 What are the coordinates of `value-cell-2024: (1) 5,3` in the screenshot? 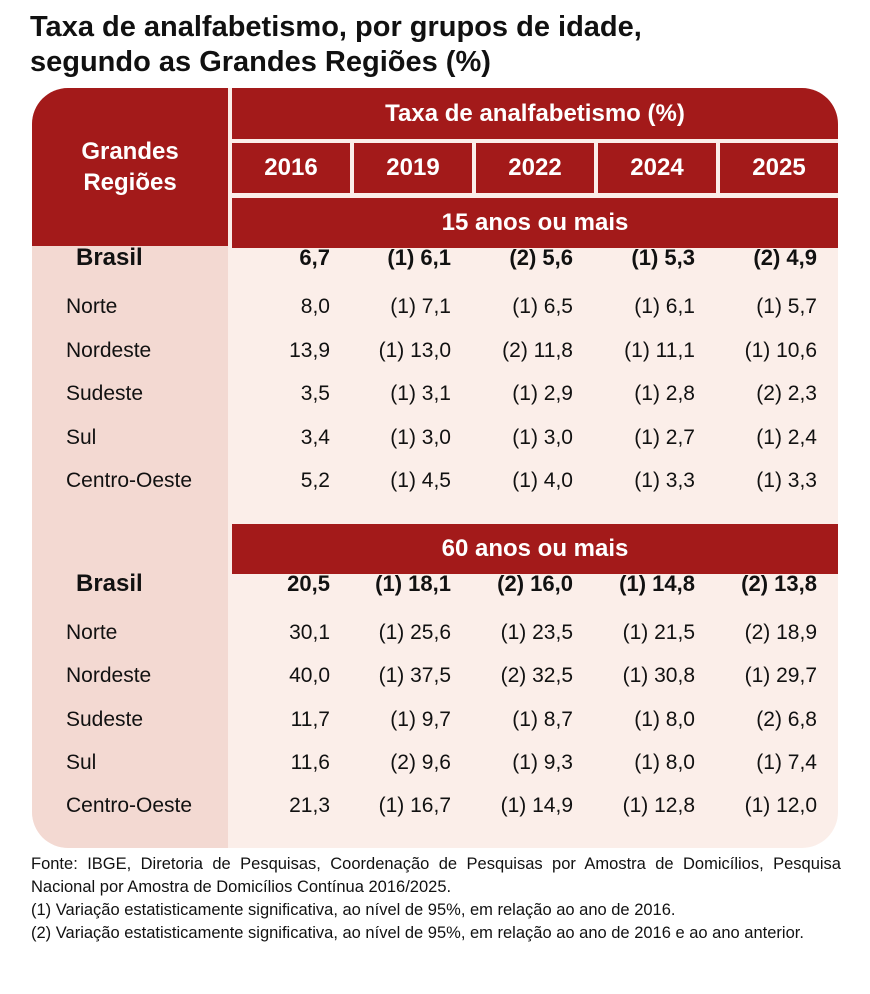 It's located at (663, 257).